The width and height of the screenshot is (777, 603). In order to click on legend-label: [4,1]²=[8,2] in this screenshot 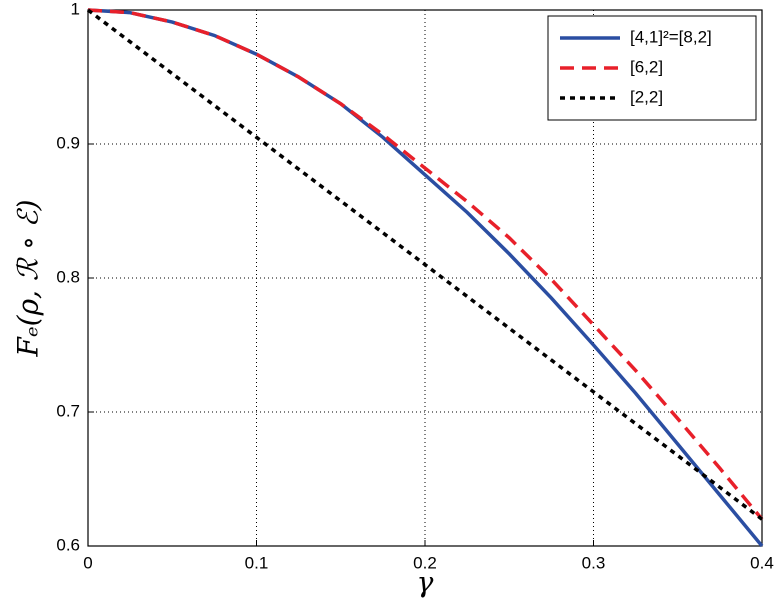, I will do `click(671, 36)`.